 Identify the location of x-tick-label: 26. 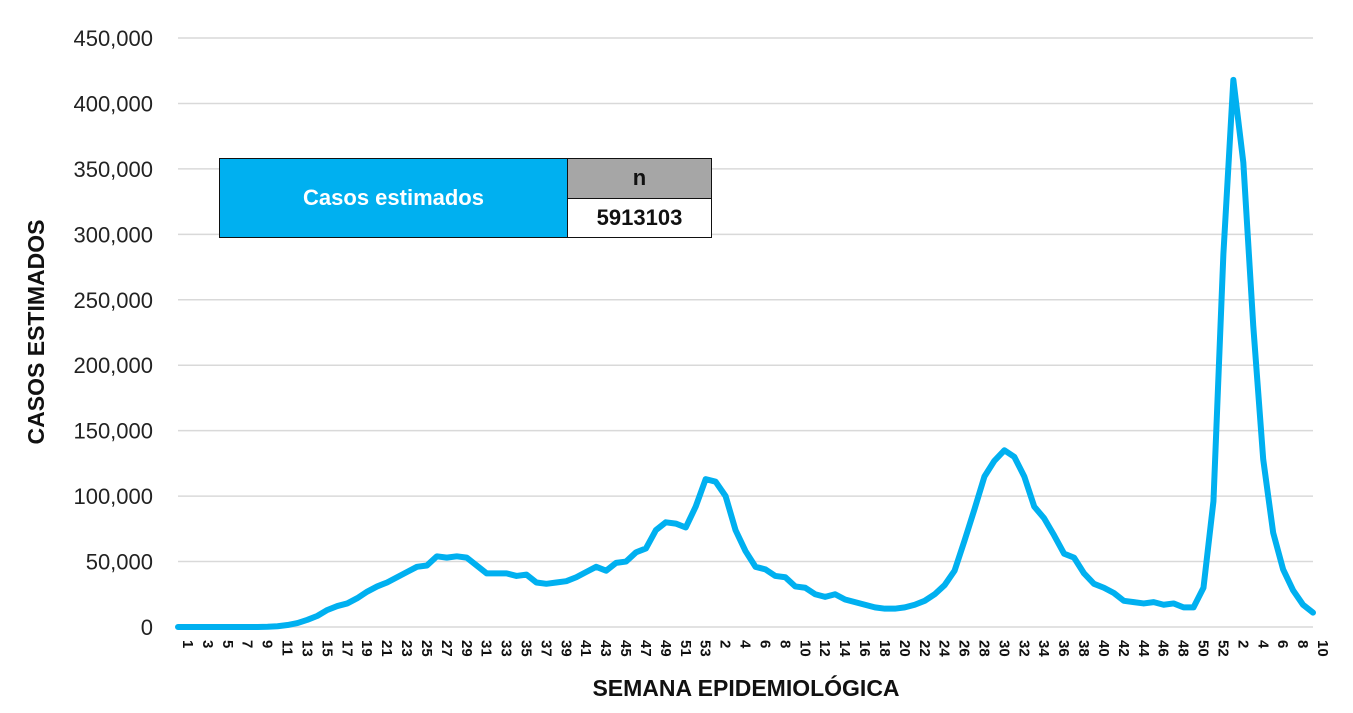
(964, 648).